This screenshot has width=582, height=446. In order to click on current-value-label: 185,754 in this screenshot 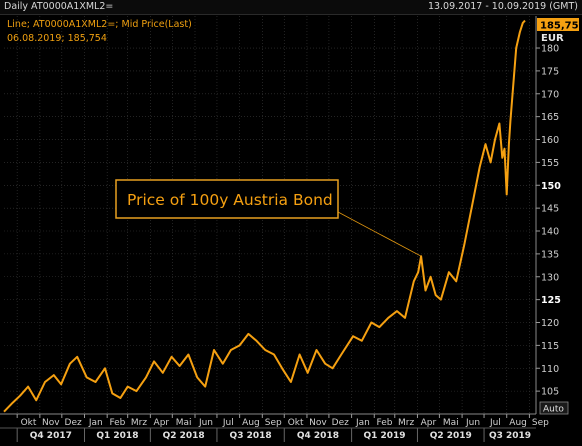, I will do `click(561, 26)`.